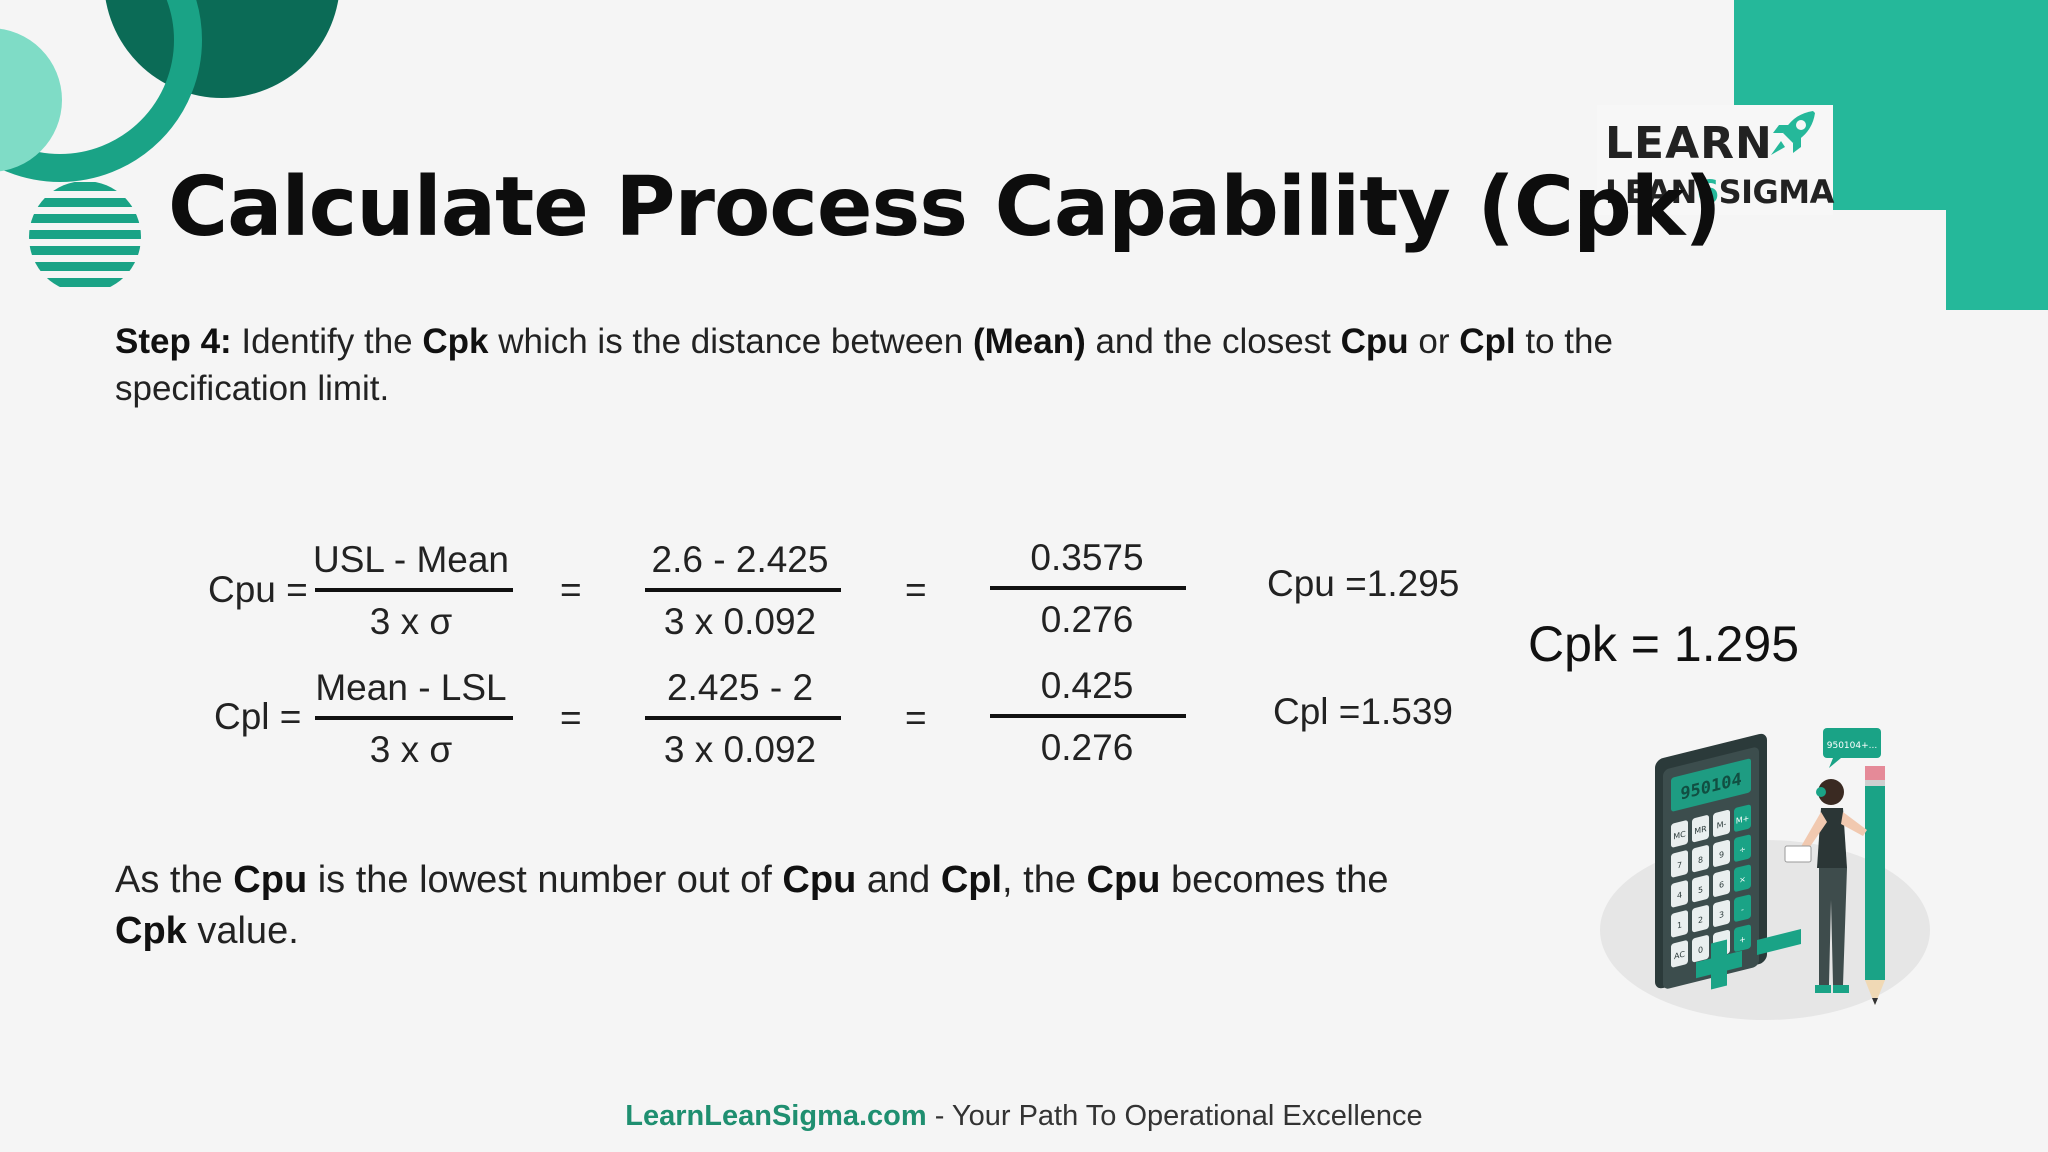  I want to click on cpu-result: Cpu =1.295, so click(1363, 583).